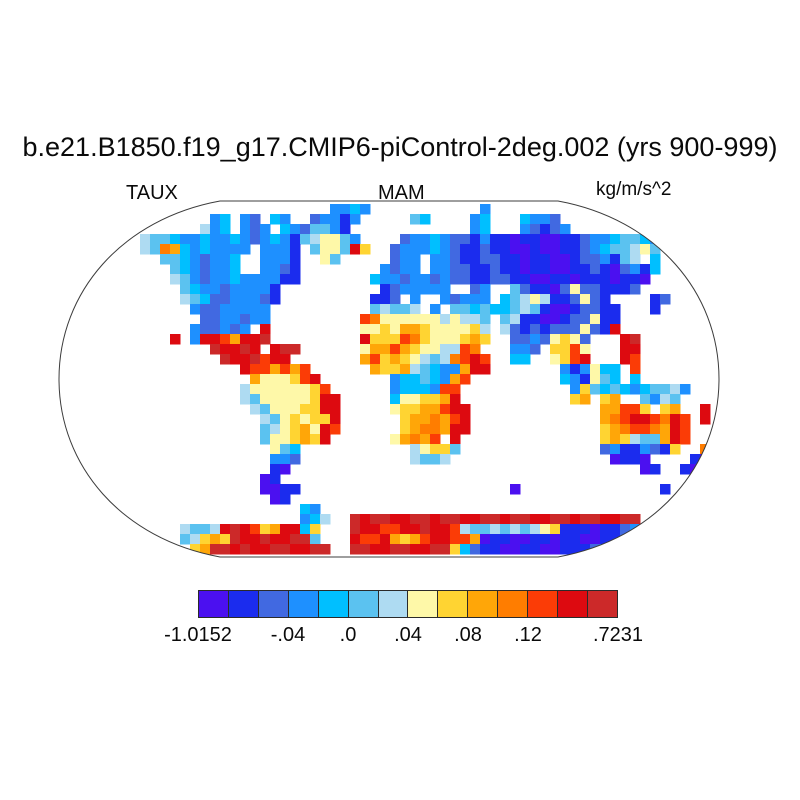 This screenshot has height=800, width=800. Describe the element at coordinates (288, 635) in the screenshot. I see `colorbar-tick-label: -.04` at that location.